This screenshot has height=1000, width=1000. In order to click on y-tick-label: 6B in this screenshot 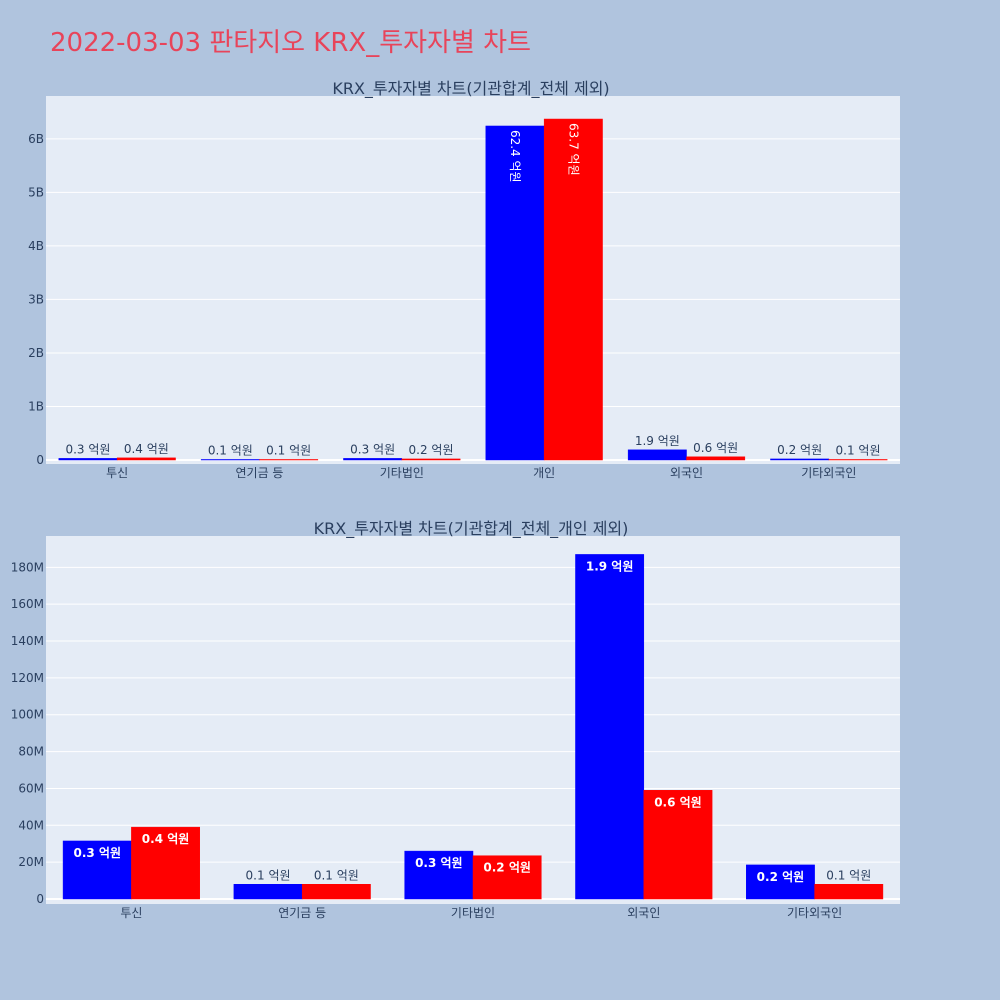, I will do `click(36, 139)`.